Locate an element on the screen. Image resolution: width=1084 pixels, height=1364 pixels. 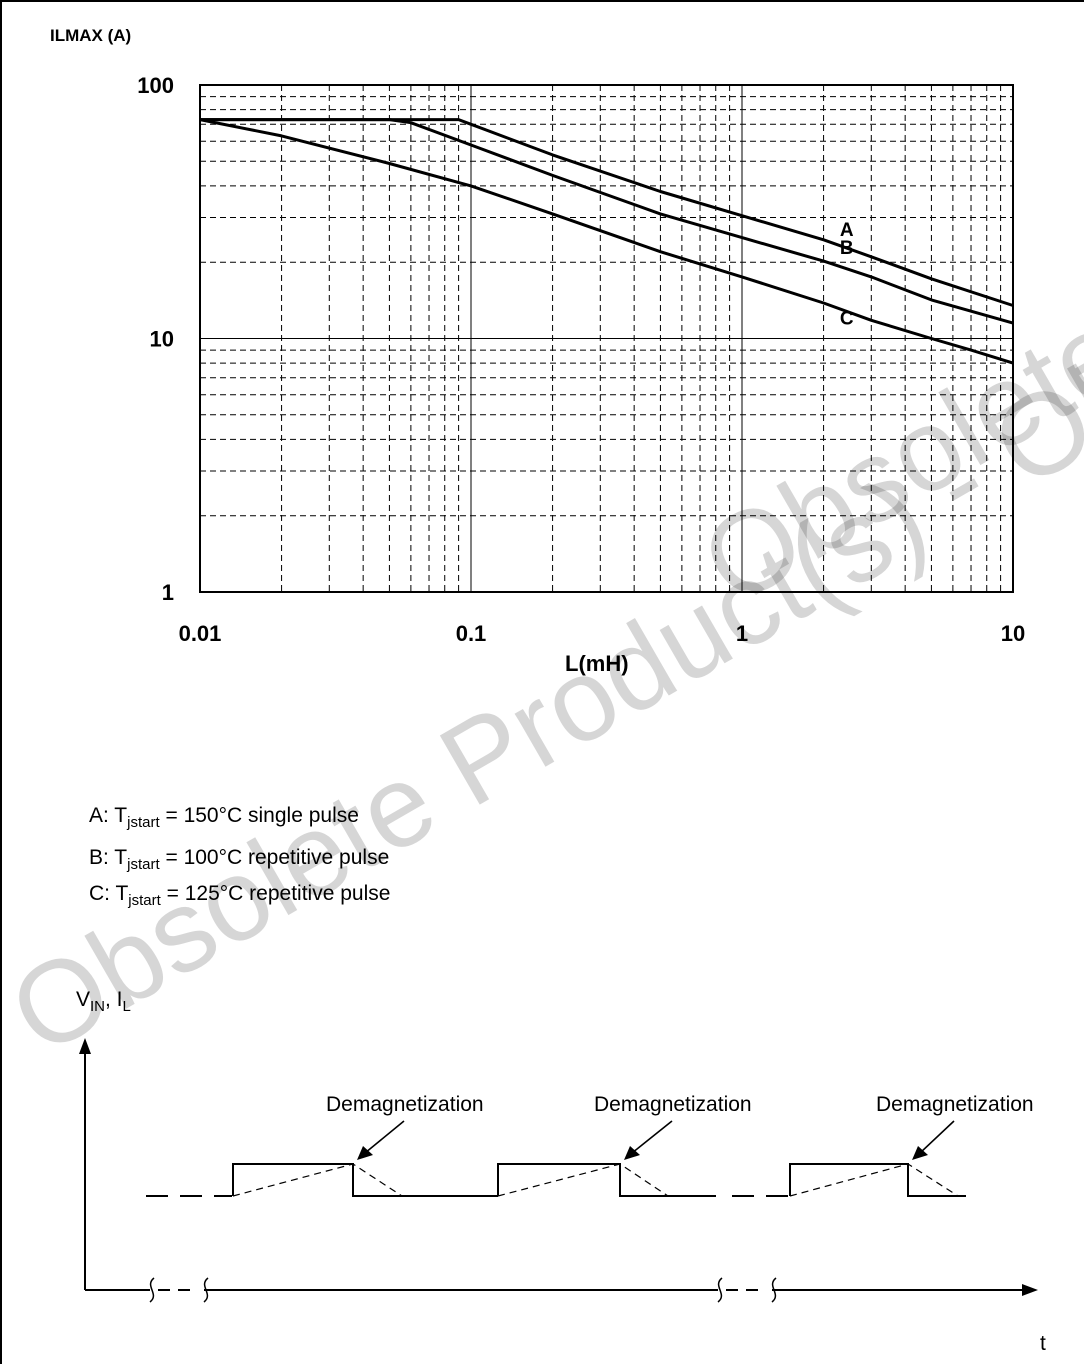
x-tick-label: 0.1 is located at coordinates (471, 633).